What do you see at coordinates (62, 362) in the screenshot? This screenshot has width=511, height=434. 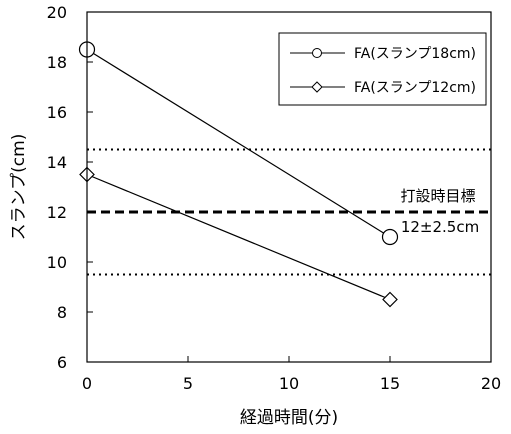 I see `y-tick-label-0: 6` at bounding box center [62, 362].